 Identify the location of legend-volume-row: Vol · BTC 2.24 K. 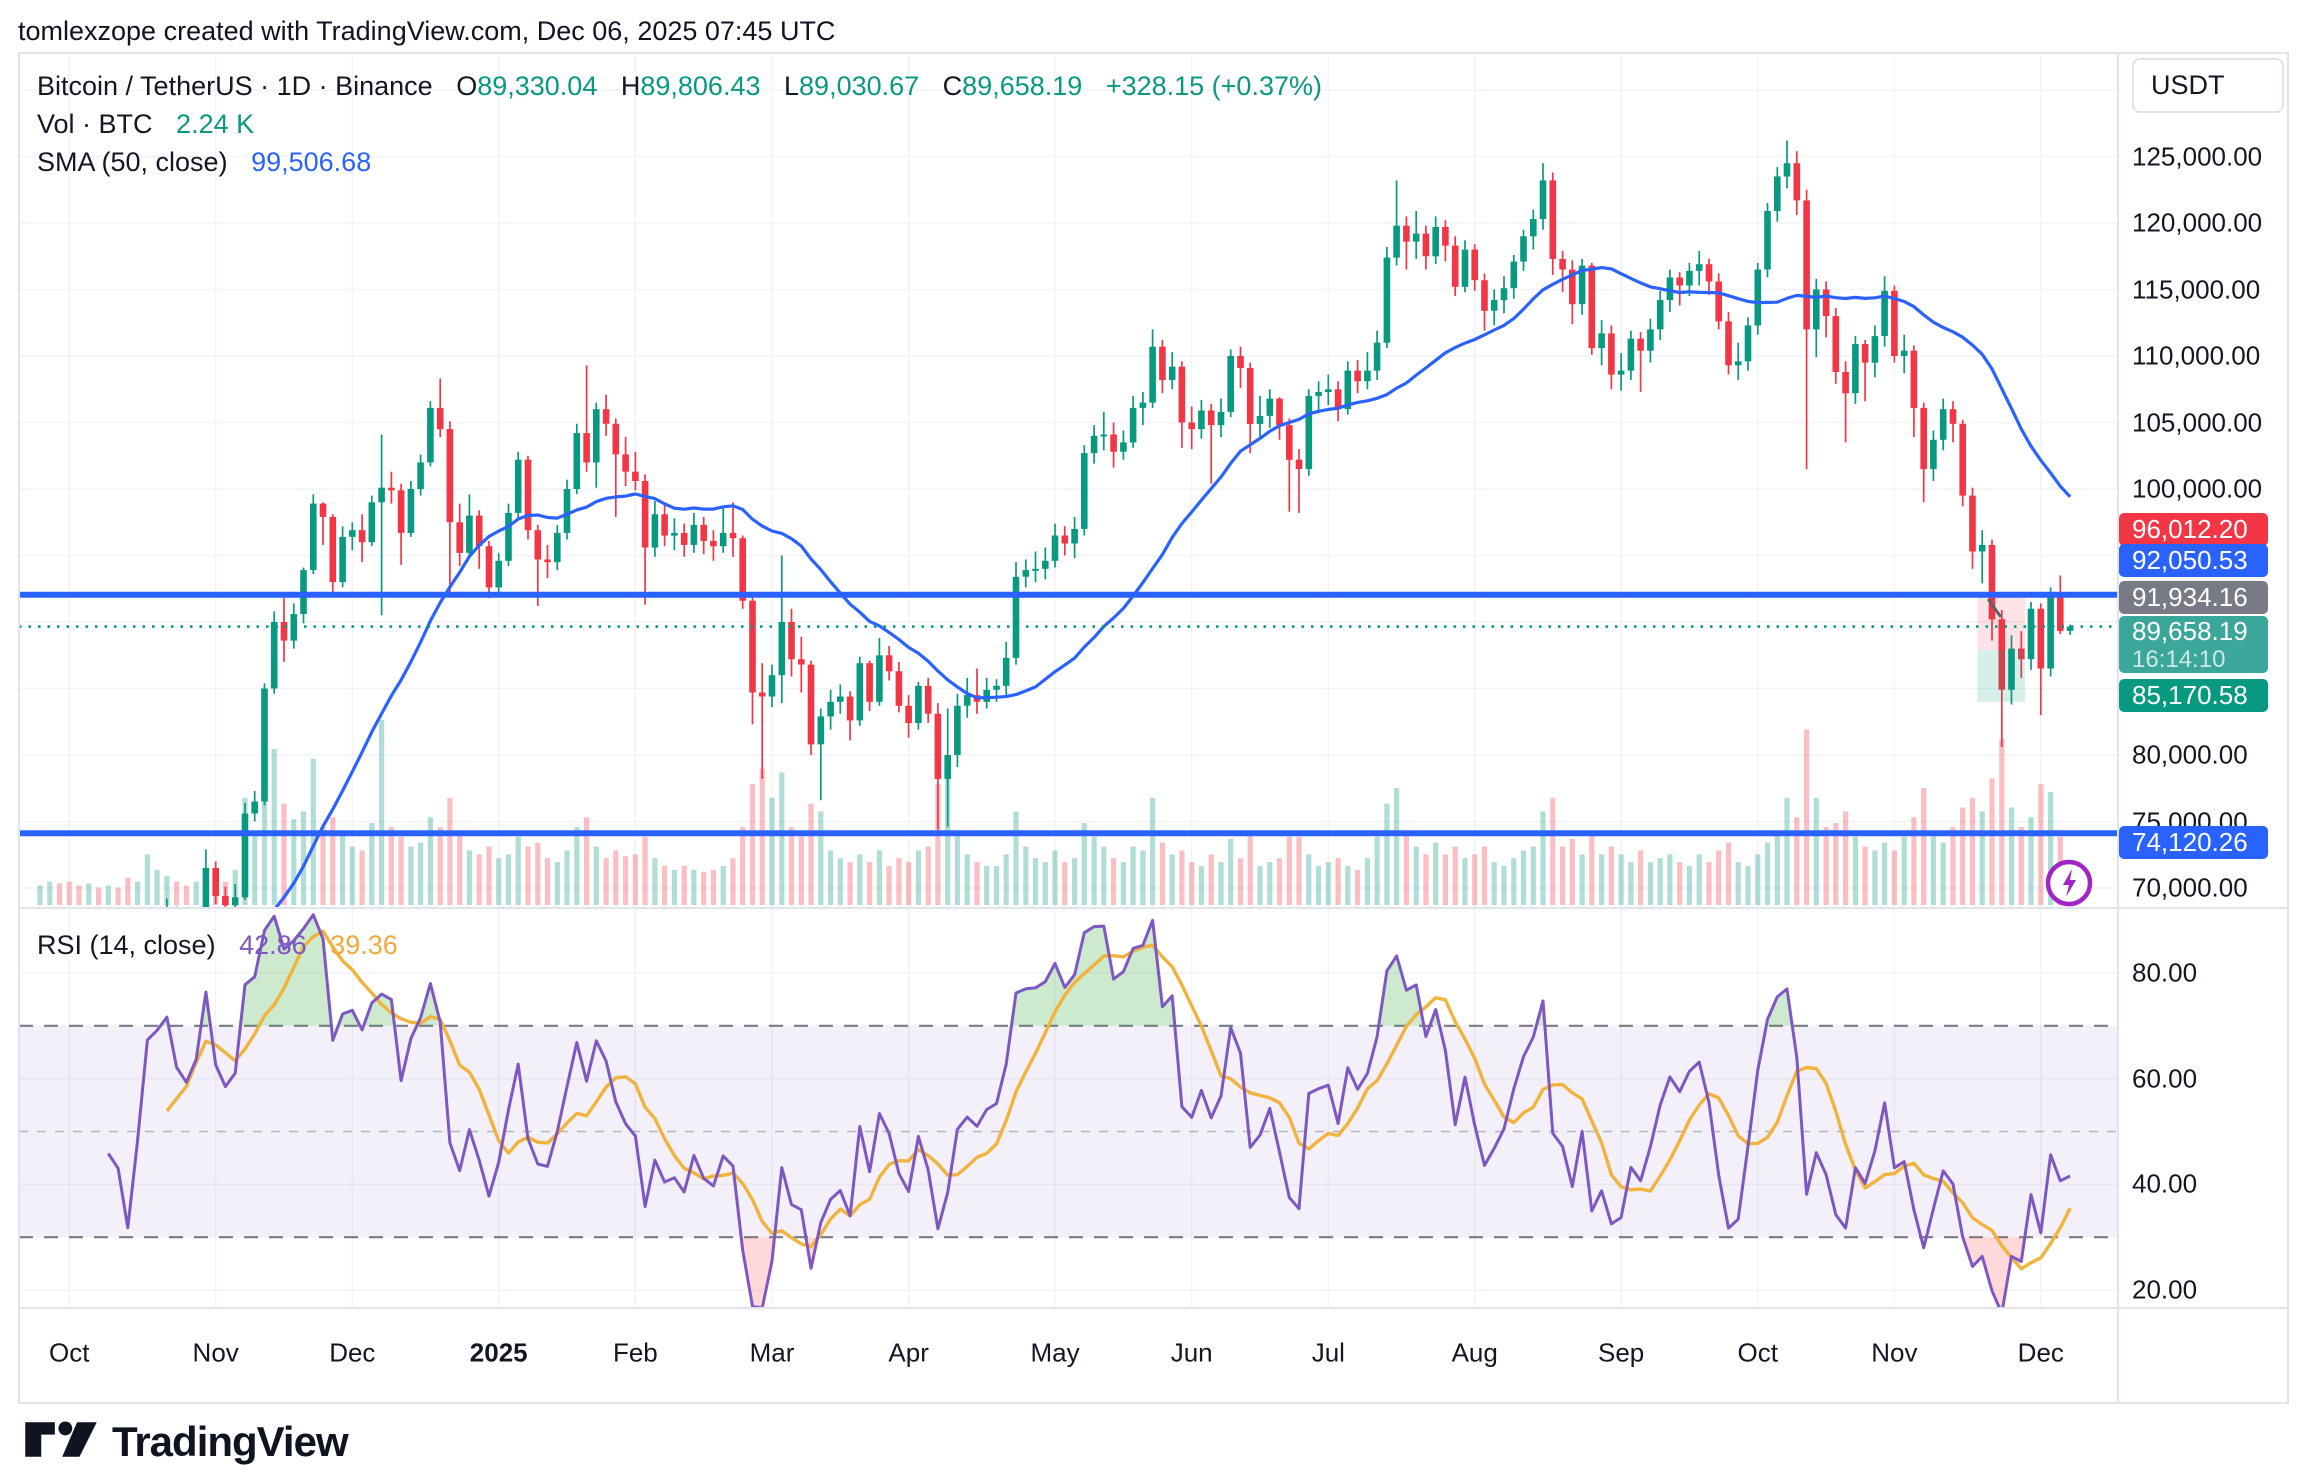
(679, 123).